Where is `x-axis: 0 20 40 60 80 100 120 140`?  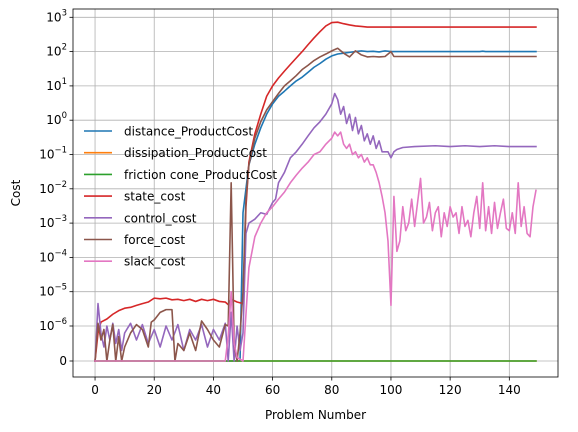 x-axis: 0 20 40 60 80 100 120 140 is located at coordinates (306, 387).